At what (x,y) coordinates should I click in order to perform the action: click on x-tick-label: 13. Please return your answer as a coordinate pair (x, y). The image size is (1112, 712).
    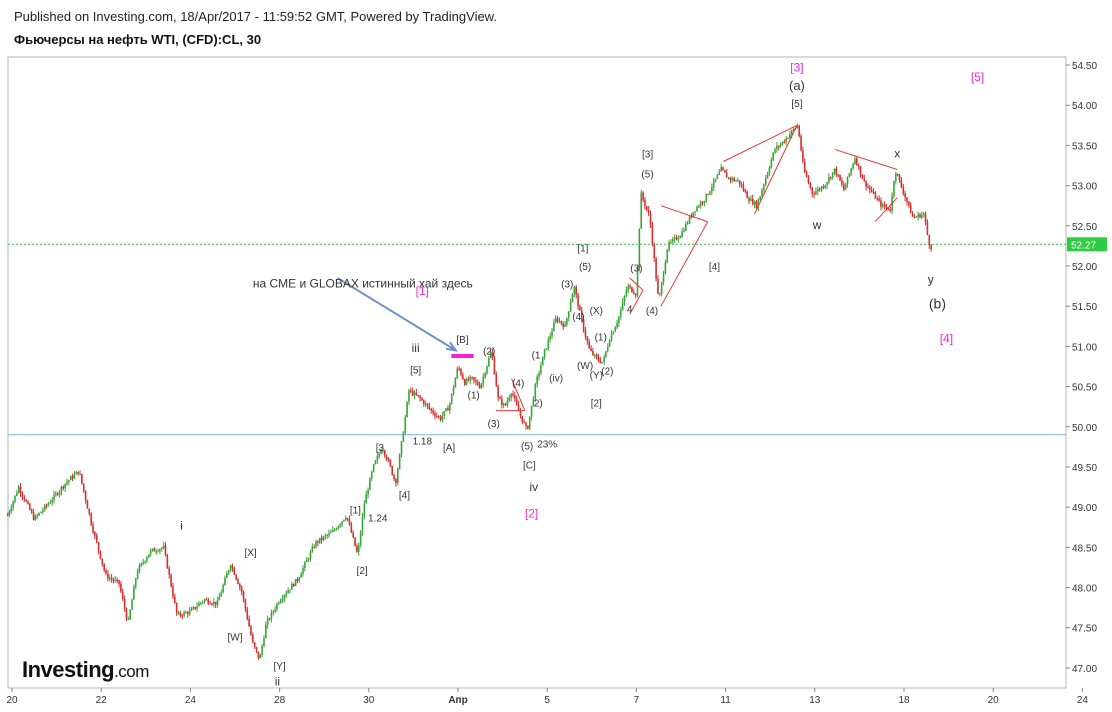
    Looking at the image, I should click on (815, 700).